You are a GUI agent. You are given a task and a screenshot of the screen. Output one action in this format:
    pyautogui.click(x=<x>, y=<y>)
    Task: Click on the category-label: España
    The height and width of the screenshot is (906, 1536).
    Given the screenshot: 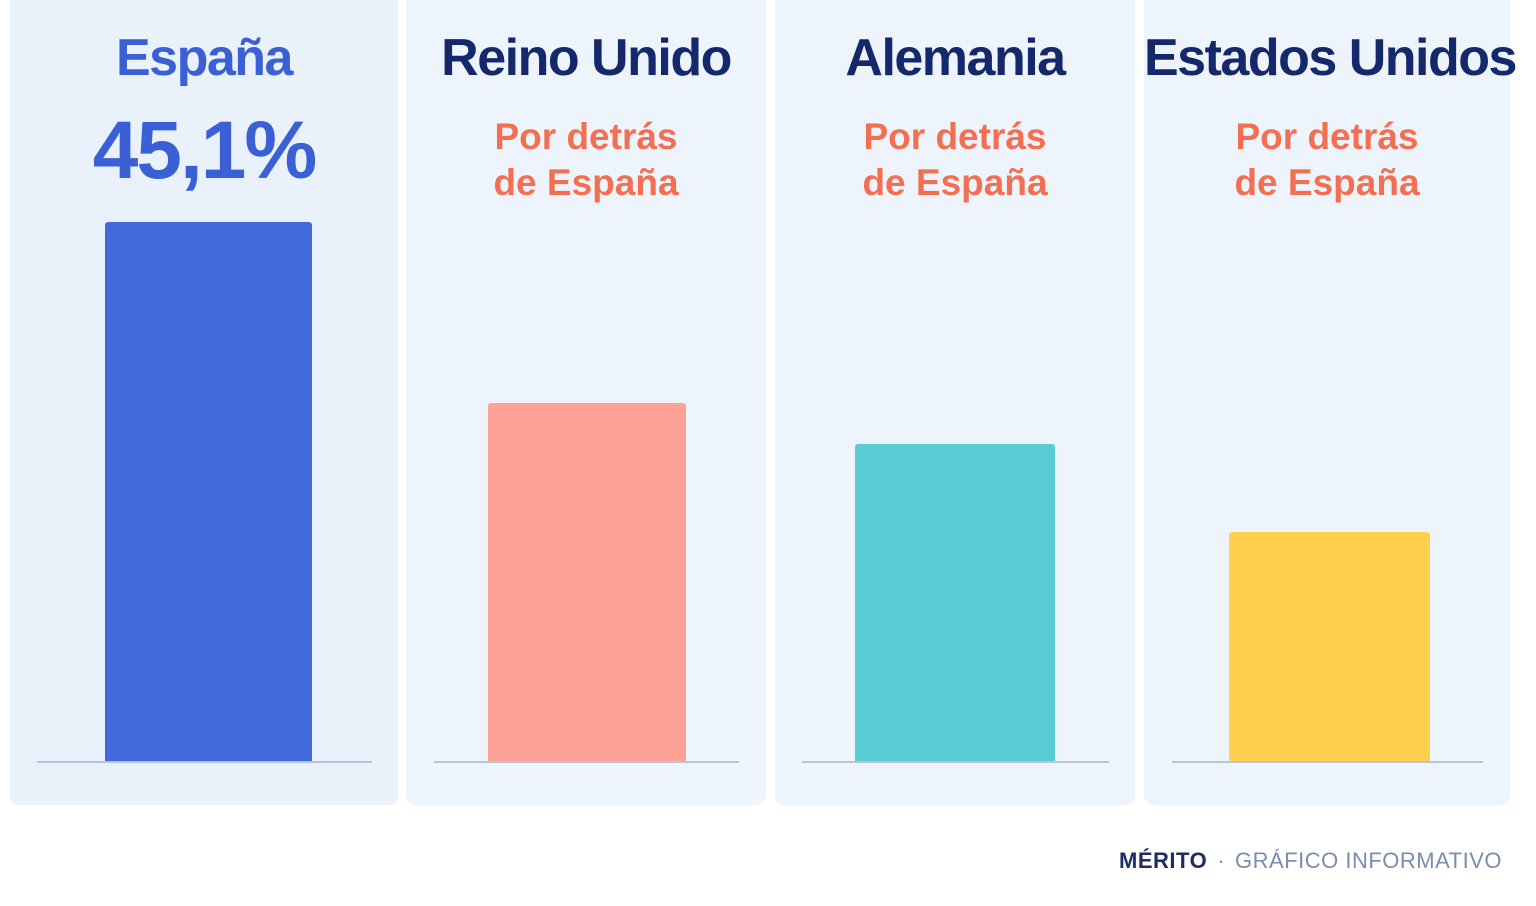 What is the action you would take?
    pyautogui.click(x=204, y=58)
    